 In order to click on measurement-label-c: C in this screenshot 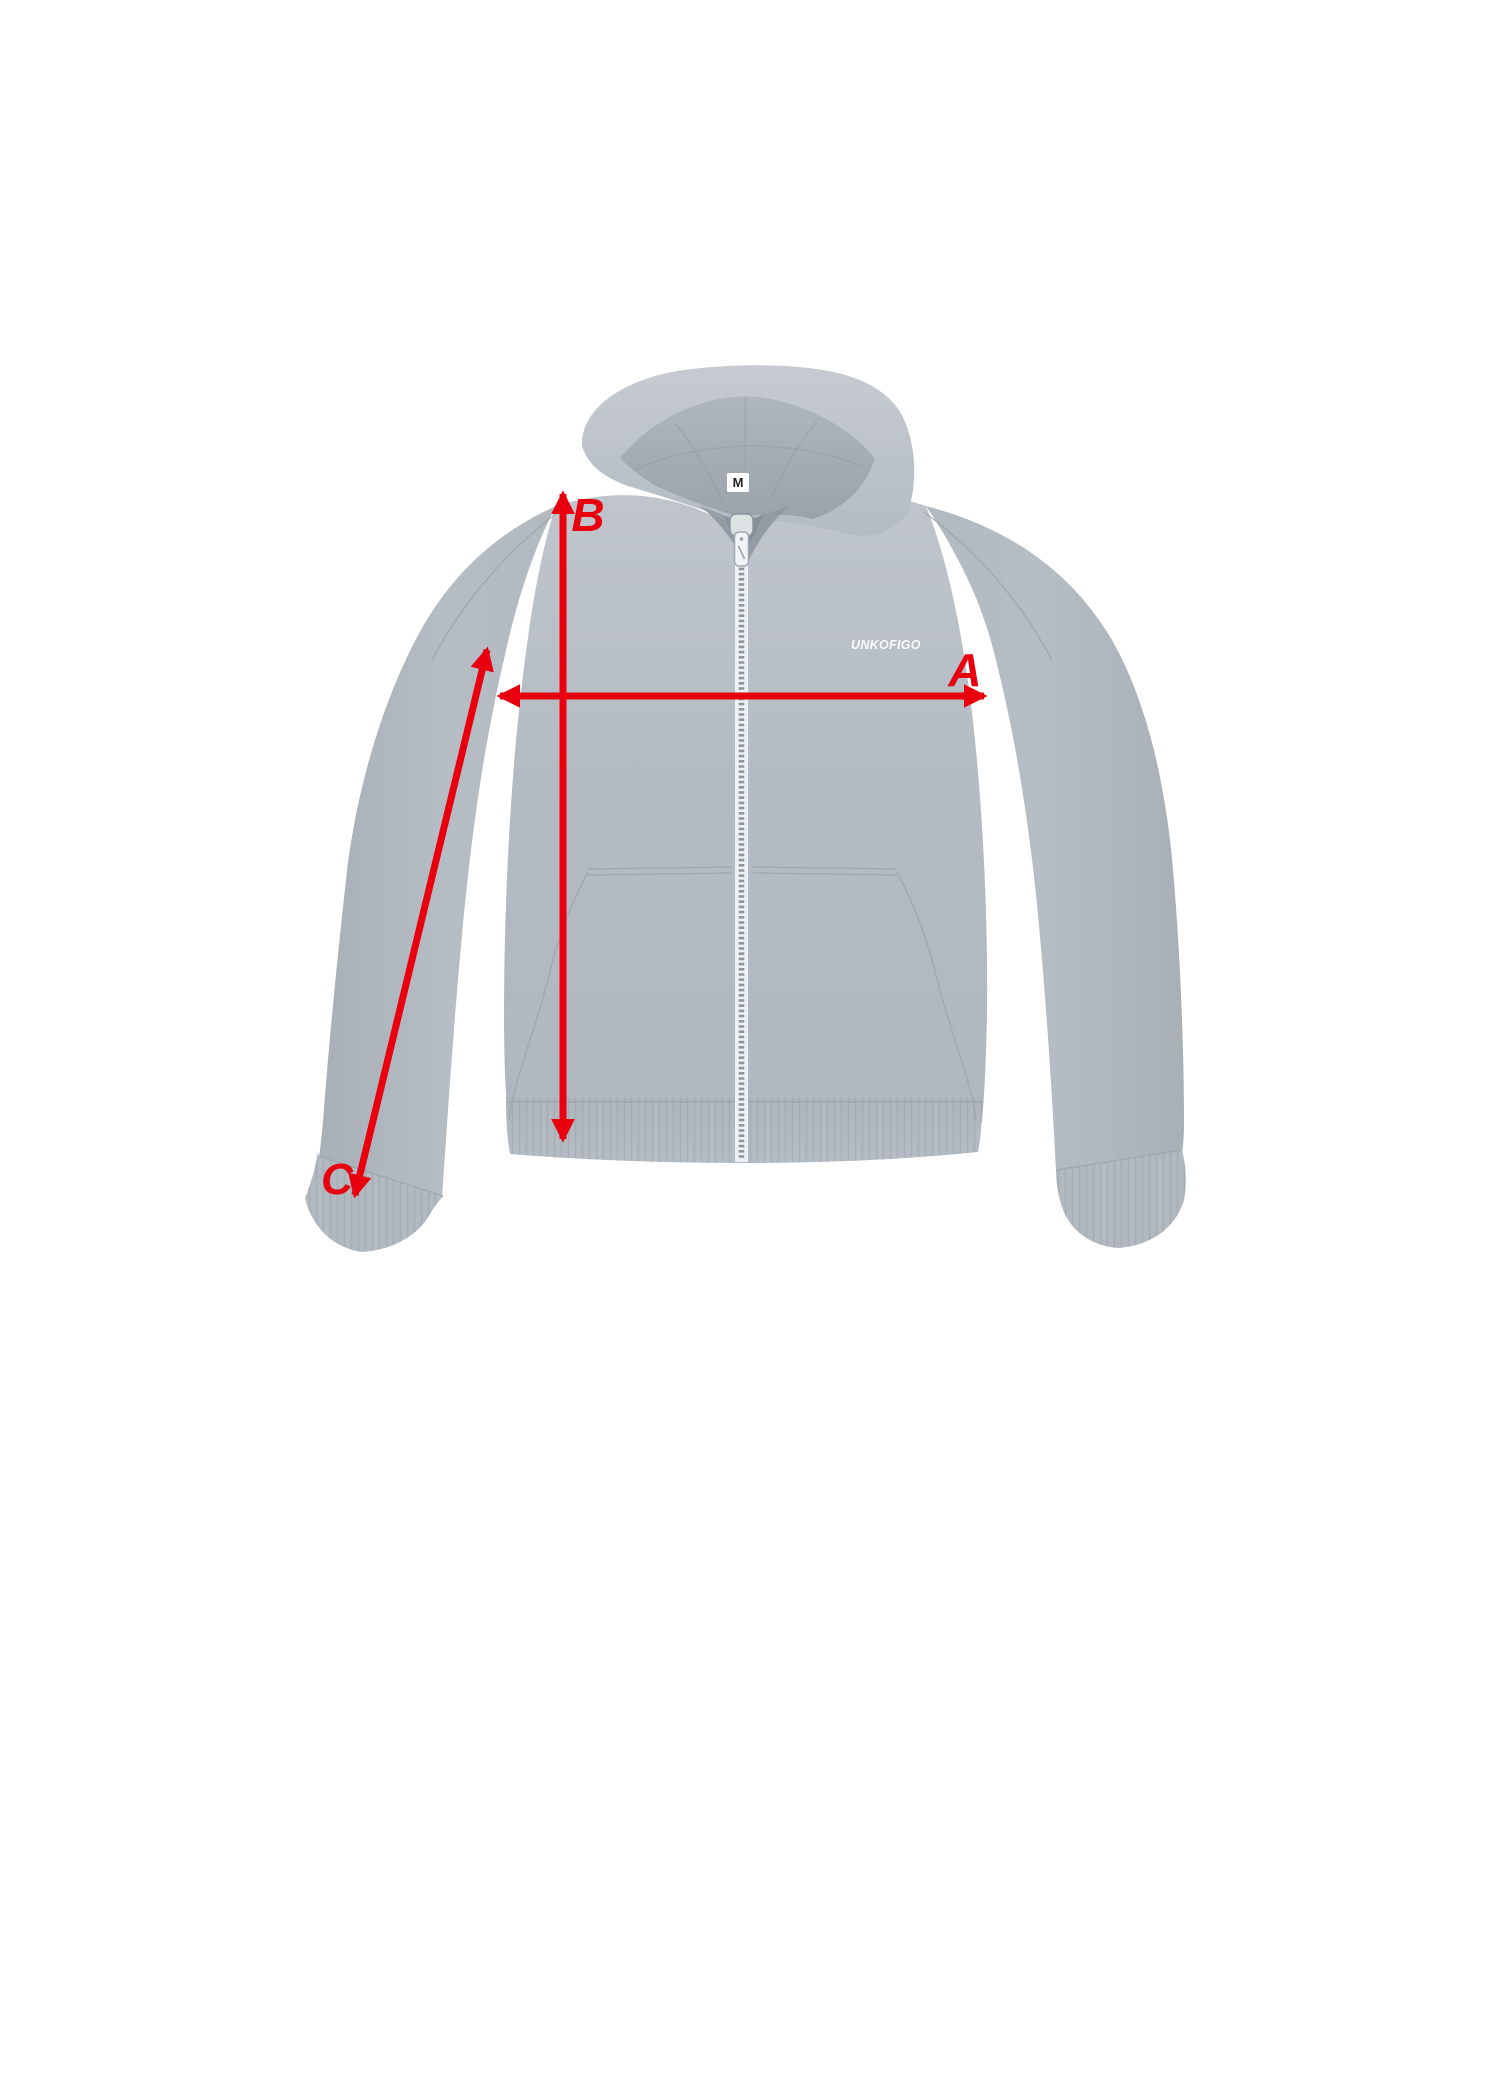, I will do `click(337, 1179)`.